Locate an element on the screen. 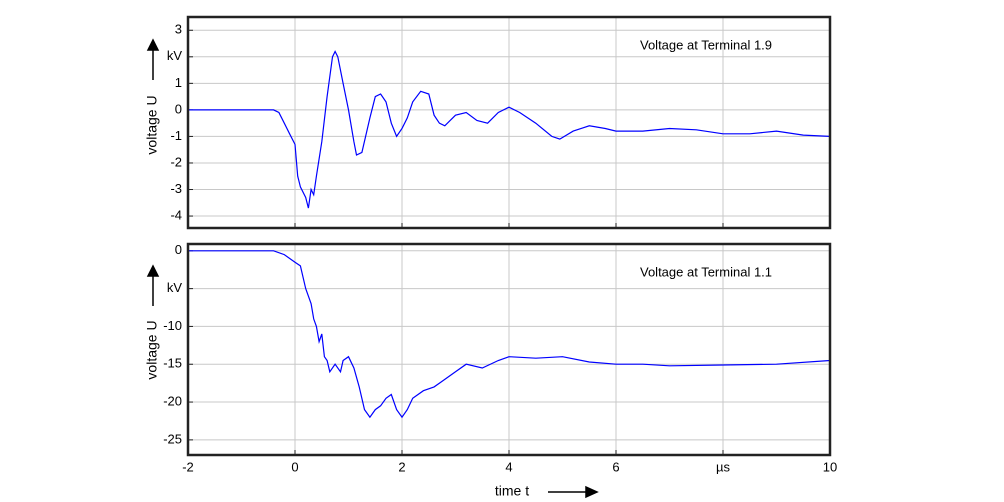 The height and width of the screenshot is (502, 1004). y-tick-label: -10 is located at coordinates (172, 325).